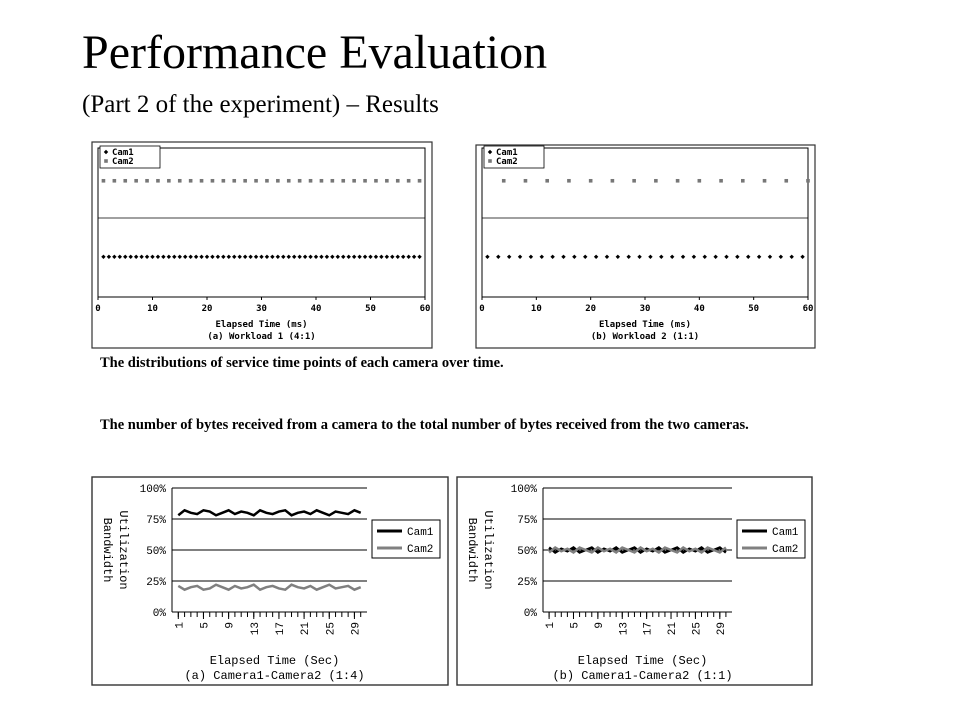 The width and height of the screenshot is (960, 720). I want to click on x-tick-label: 13, so click(624, 628).